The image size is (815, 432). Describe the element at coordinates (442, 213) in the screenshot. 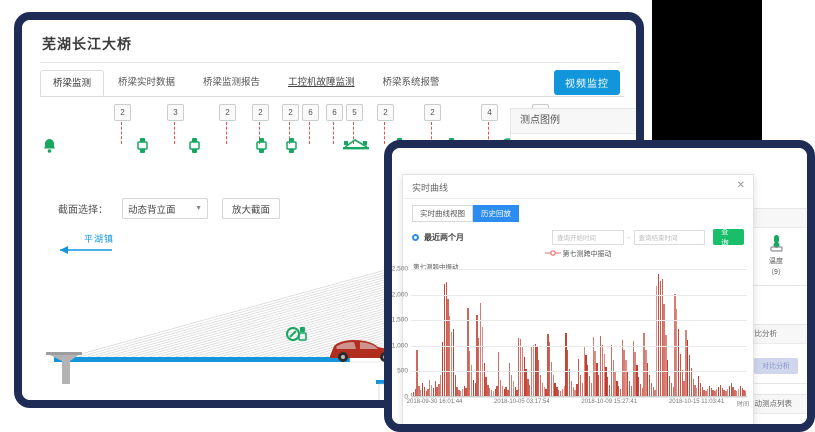

I see `dialog-tab-0: 实时曲线视图` at that location.